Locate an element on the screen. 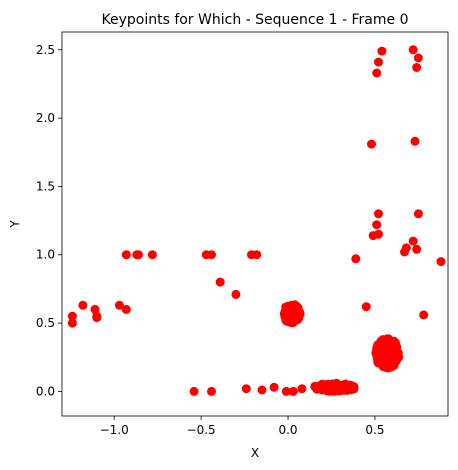 The height and width of the screenshot is (470, 458). y-tick-label: 1.0 is located at coordinates (45, 255).